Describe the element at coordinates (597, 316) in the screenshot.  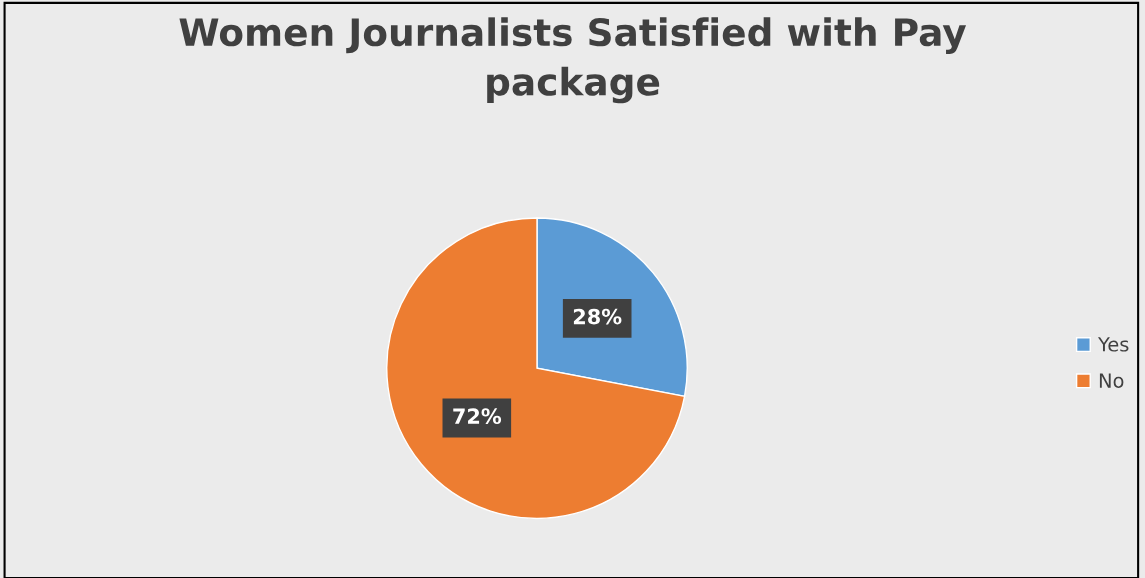
I see `data-label: 28%` at that location.